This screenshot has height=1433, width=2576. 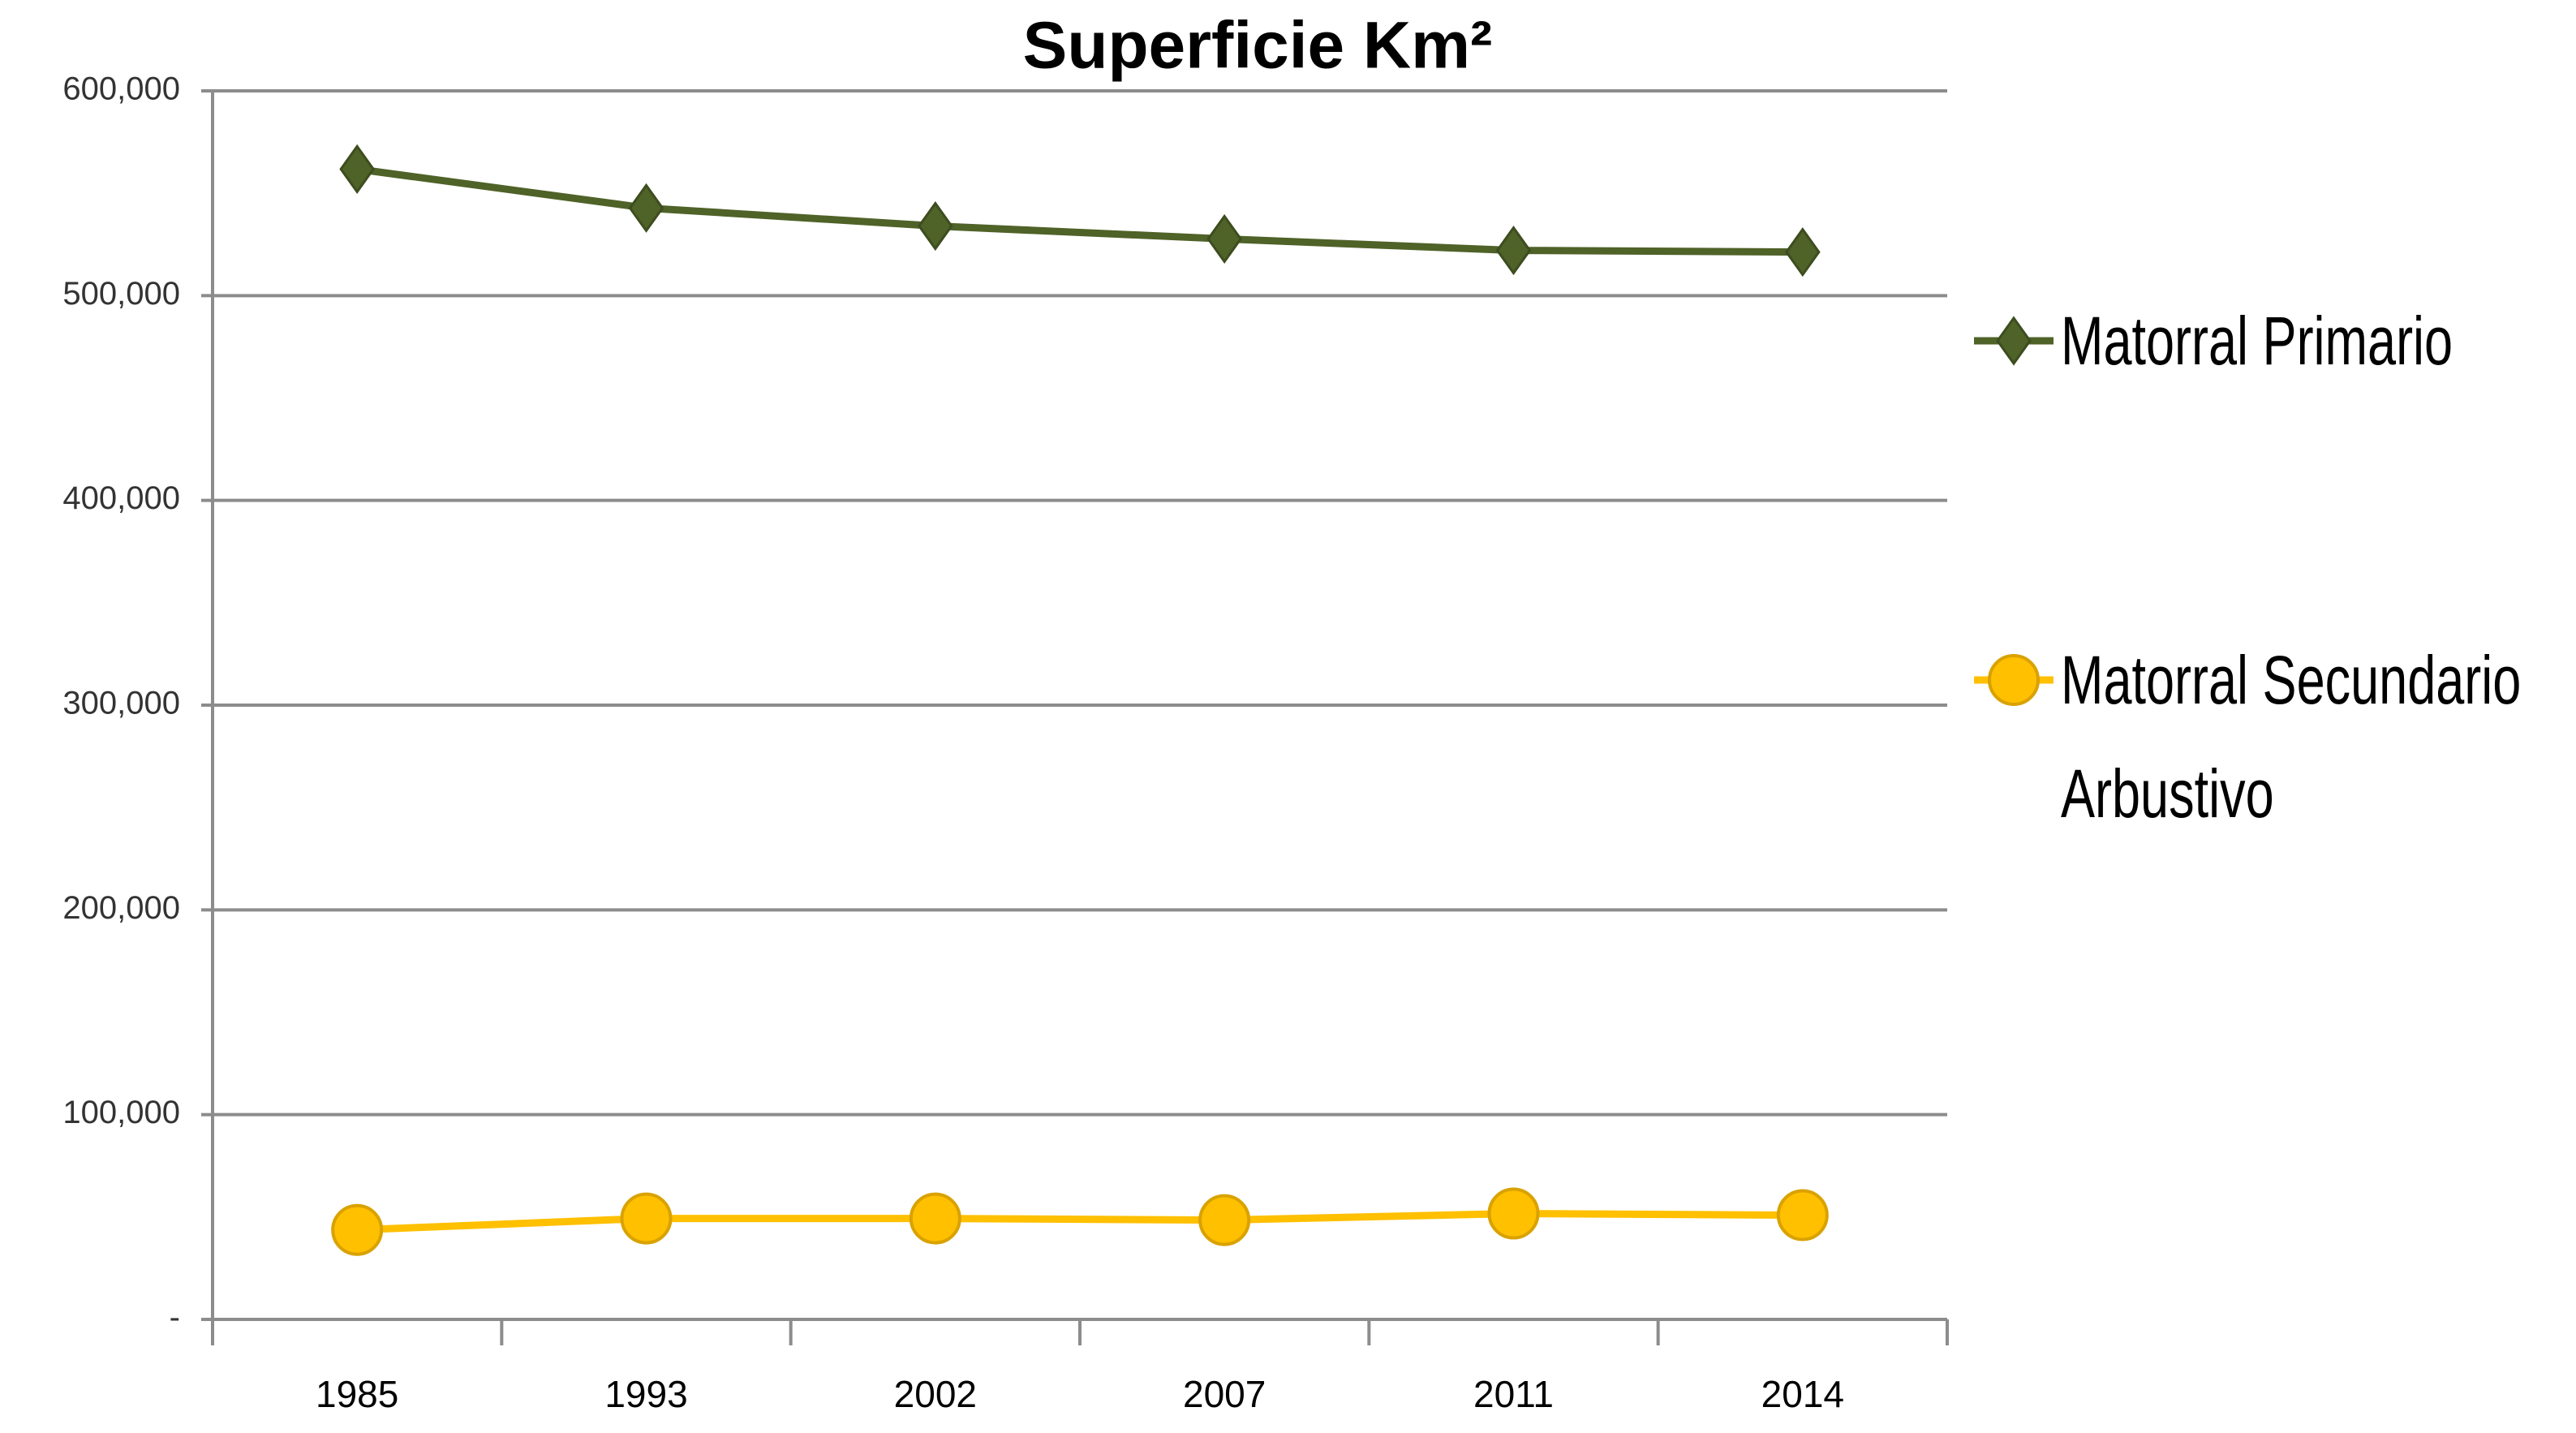 What do you see at coordinates (121, 908) in the screenshot?
I see `y-tick-label: 200,000` at bounding box center [121, 908].